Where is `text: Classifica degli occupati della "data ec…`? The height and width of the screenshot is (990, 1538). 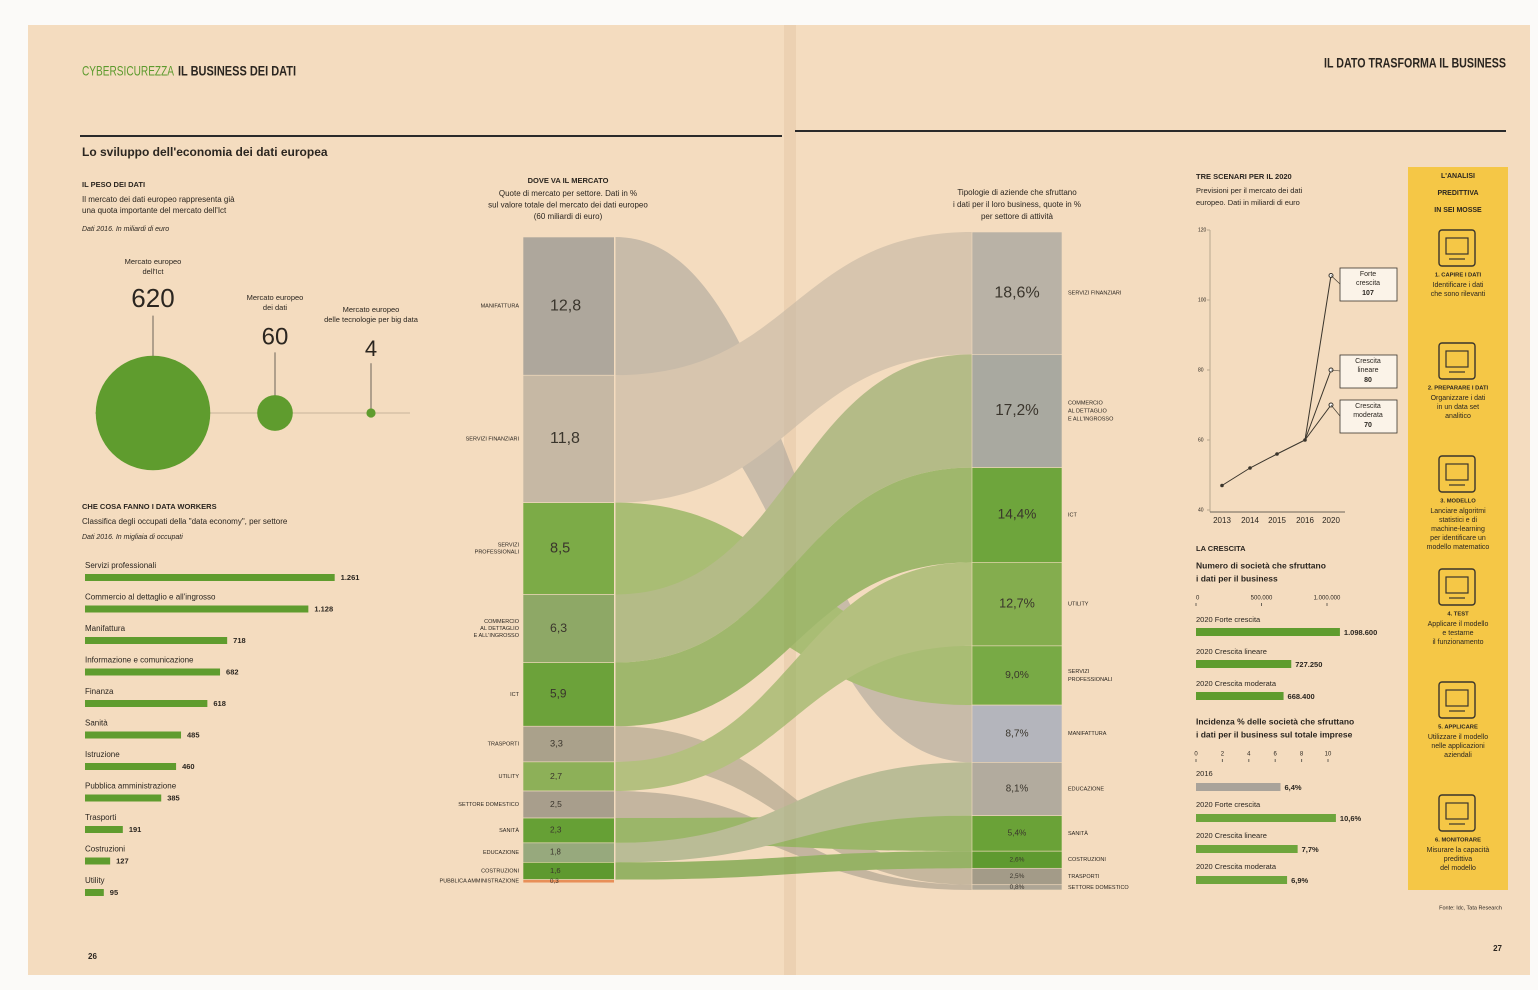 text: Classifica degli occupati della "data ec… is located at coordinates (185, 521).